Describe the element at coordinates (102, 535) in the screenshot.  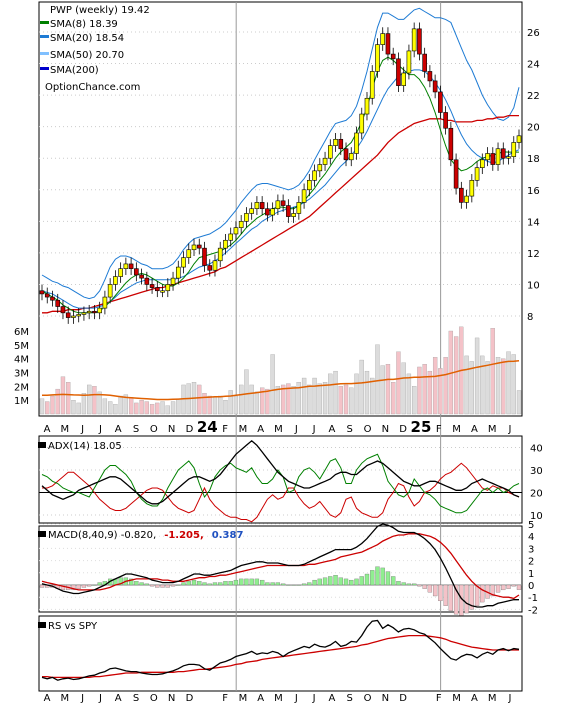
I see `macd-label-prefix: MACD(8,40,9) -0.820,` at that location.